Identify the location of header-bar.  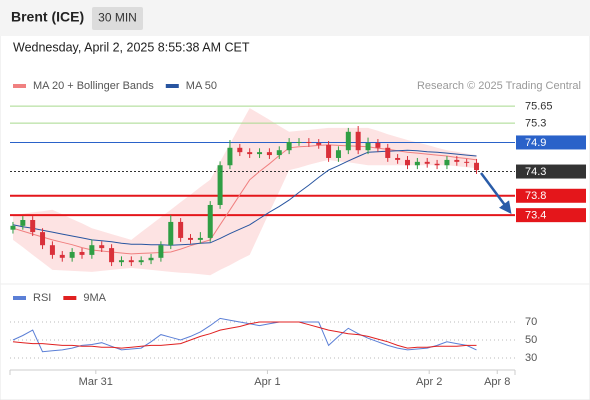
(295, 18).